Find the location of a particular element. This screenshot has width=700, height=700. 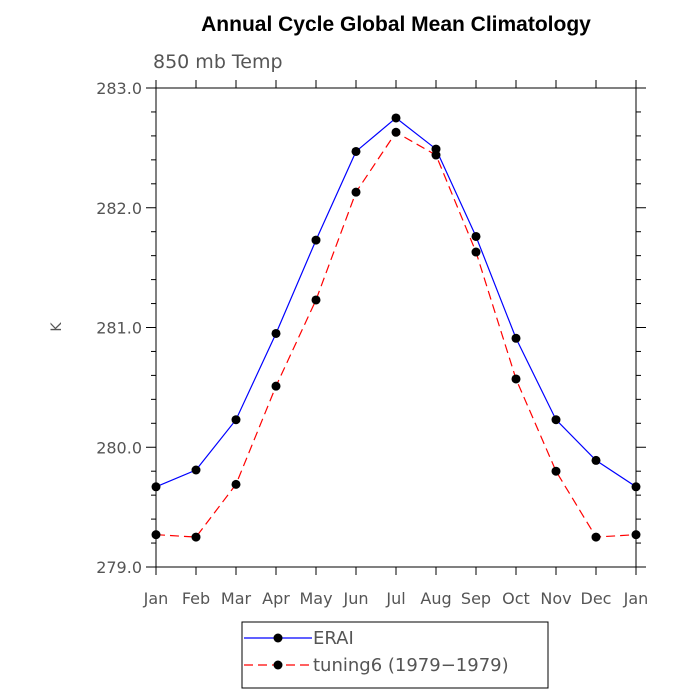

y-axis-label: K is located at coordinates (57, 327).